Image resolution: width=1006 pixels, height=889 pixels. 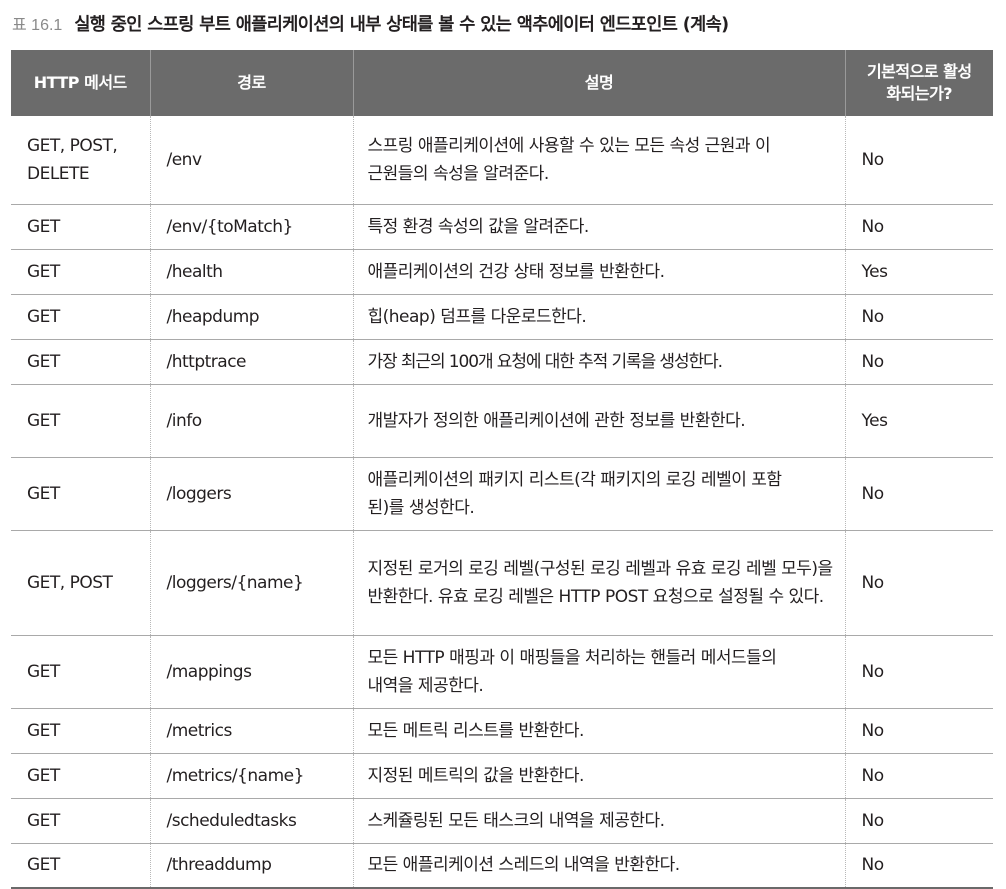 I want to click on cell-description: 애플리케이션의 건강 상태 정보를 반환한다., so click(x=598, y=271).